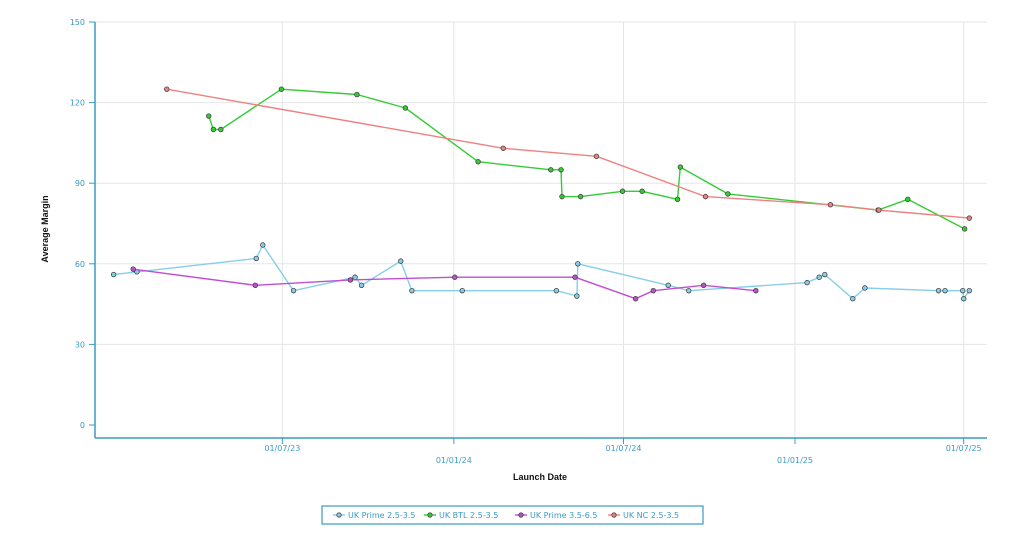 The height and width of the screenshot is (541, 1024). I want to click on legend-item: UK NC 2.5-3.5, so click(643, 515).